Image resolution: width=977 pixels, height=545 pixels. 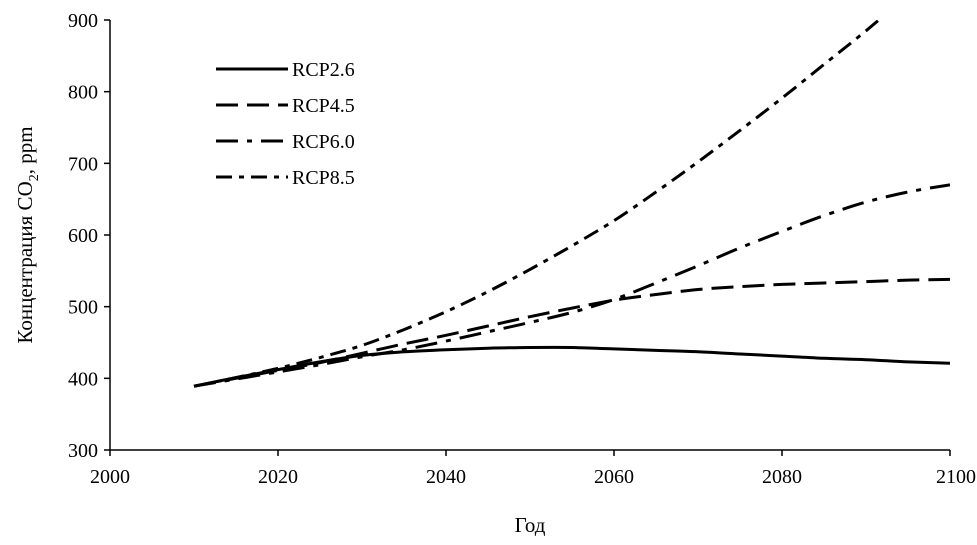 I want to click on x-tick-label: 2000, so click(x=110, y=477).